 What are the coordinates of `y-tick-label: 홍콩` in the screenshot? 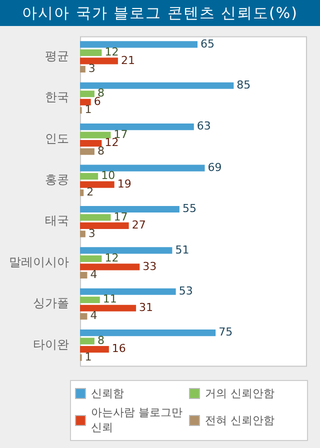 It's located at (57, 179).